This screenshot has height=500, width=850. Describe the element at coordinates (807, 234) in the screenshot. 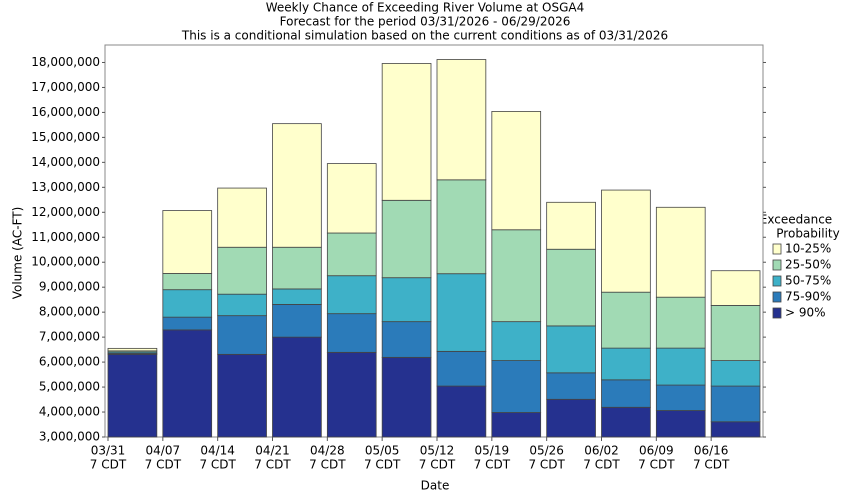

I see `legend-title: Probability` at that location.